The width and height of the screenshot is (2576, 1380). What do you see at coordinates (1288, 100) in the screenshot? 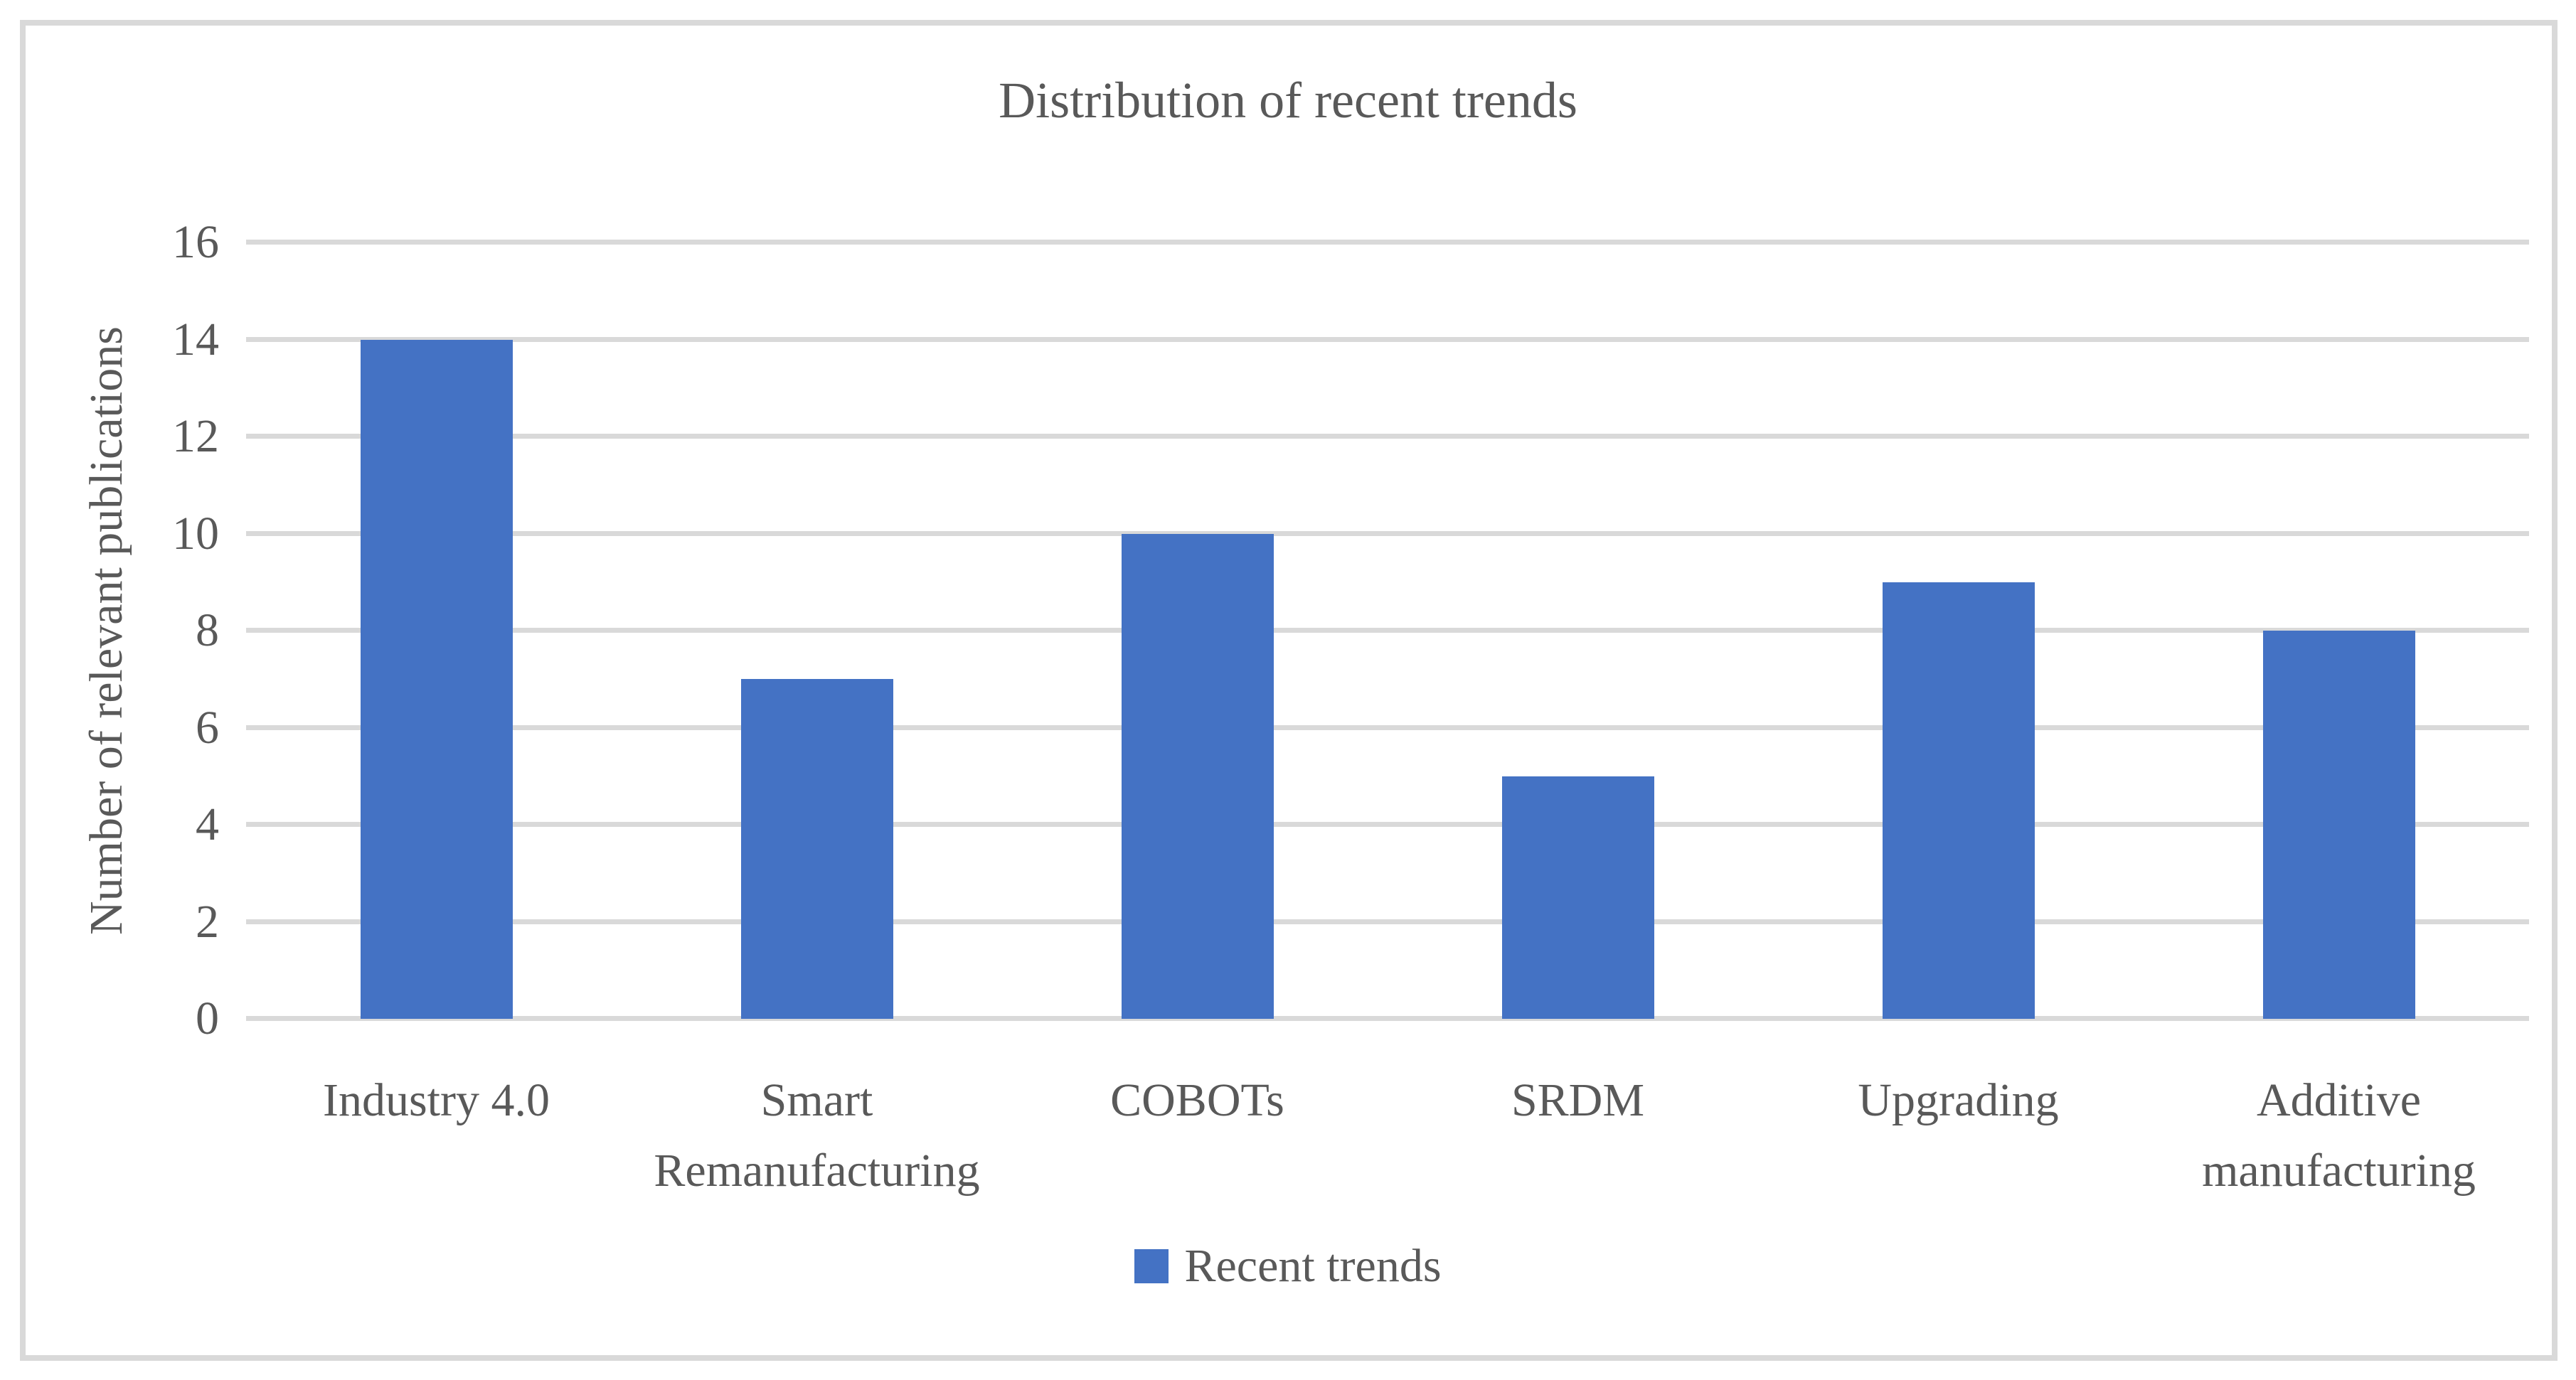
I see `chart-title: Distribution of recent trends` at bounding box center [1288, 100].